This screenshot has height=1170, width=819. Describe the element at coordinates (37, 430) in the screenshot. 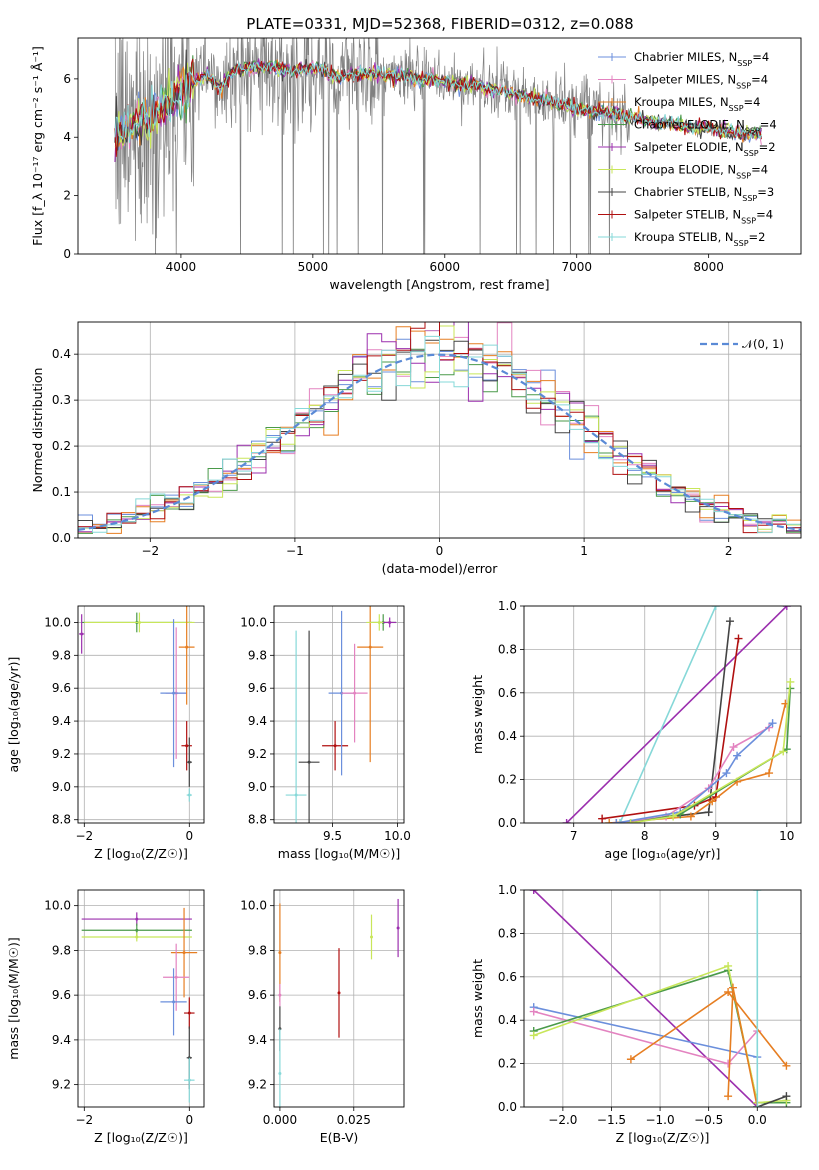

I see `residuals-ylabel: Normed distribution` at that location.